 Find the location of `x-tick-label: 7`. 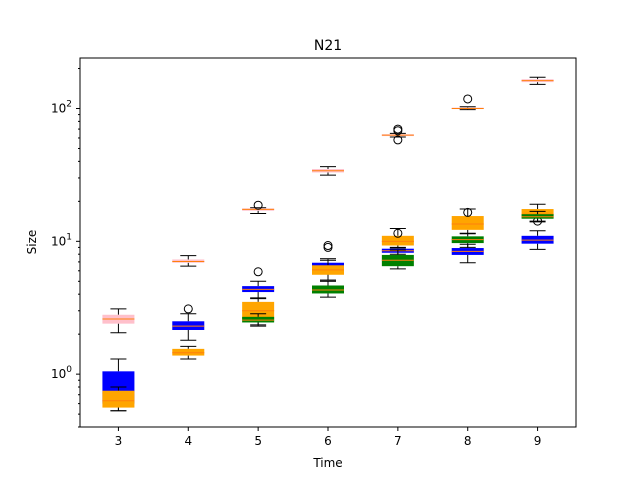

x-tick-label: 7 is located at coordinates (398, 441).